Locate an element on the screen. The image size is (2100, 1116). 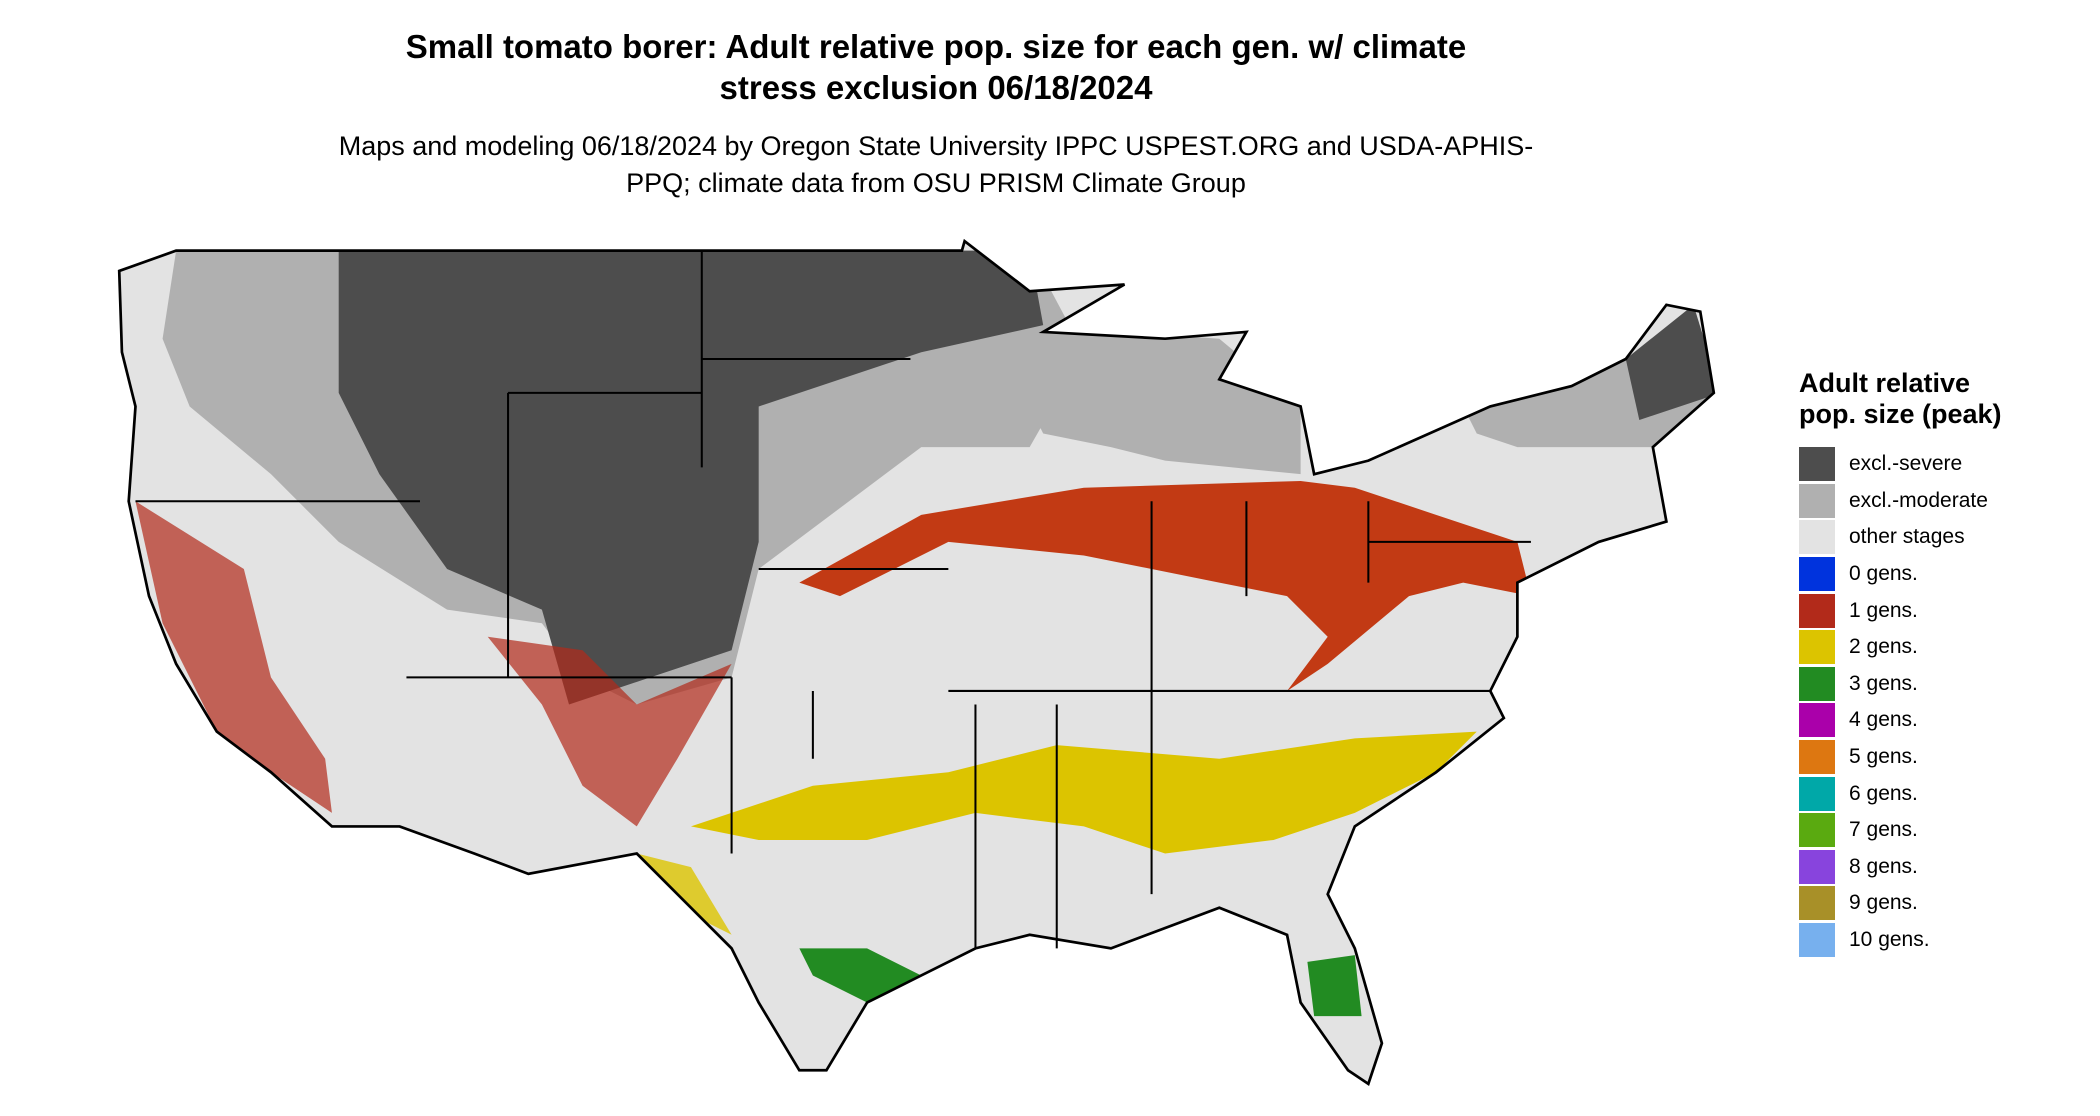
legend-label: 6 gens. is located at coordinates (1883, 793).